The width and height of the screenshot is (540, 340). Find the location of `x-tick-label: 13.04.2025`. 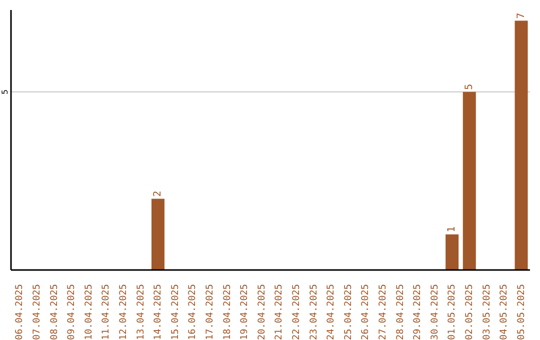

x-tick-label: 13.04.2025 is located at coordinates (140, 312).